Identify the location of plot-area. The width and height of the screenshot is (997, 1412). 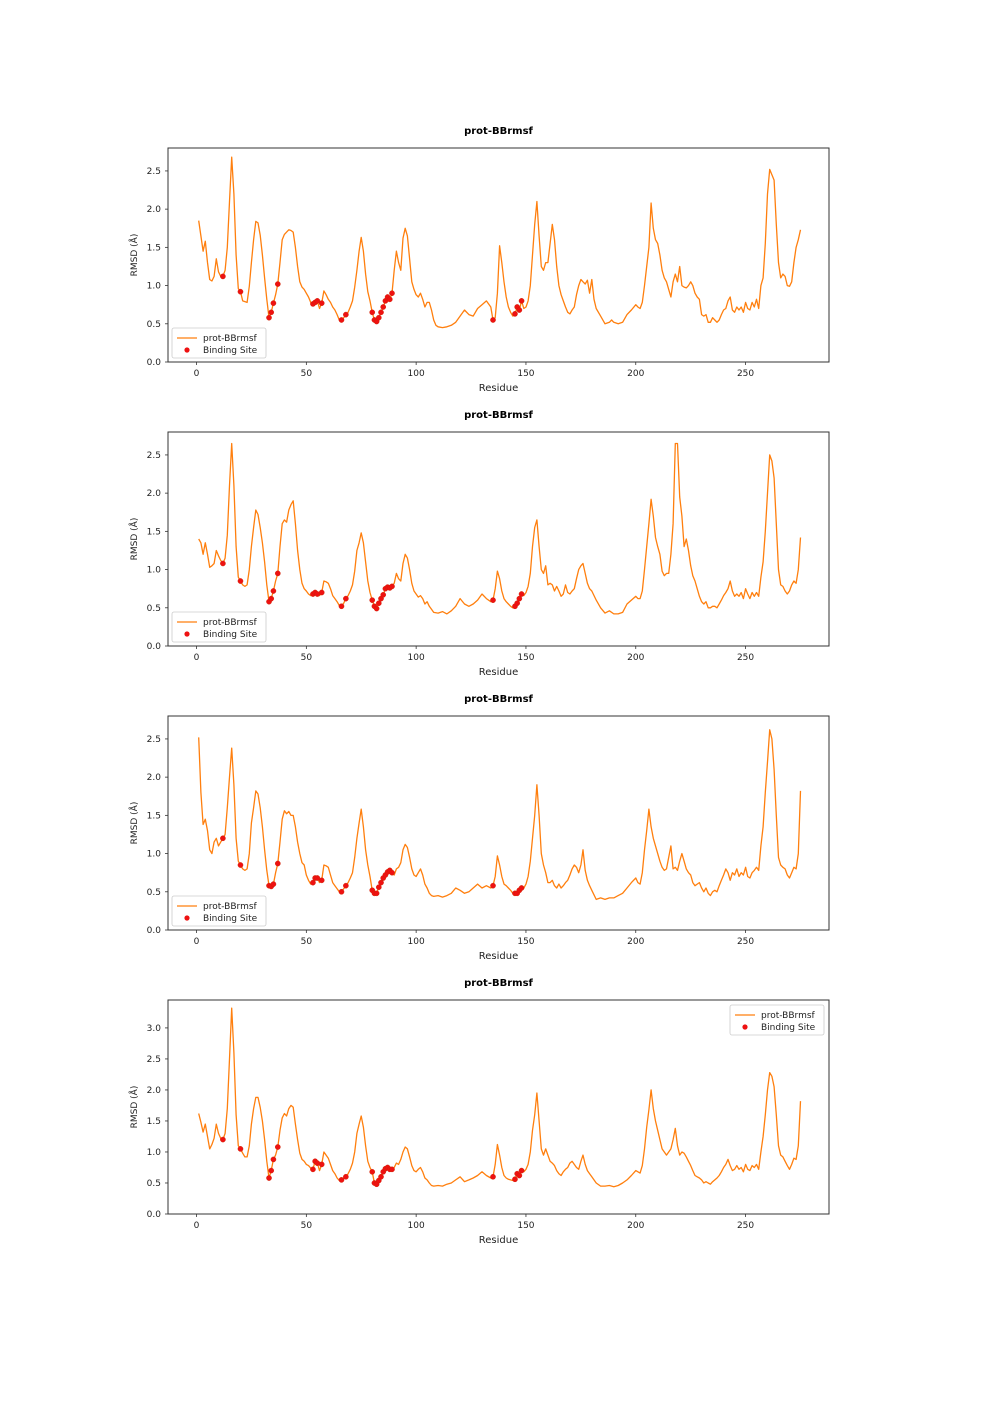
(498, 1107).